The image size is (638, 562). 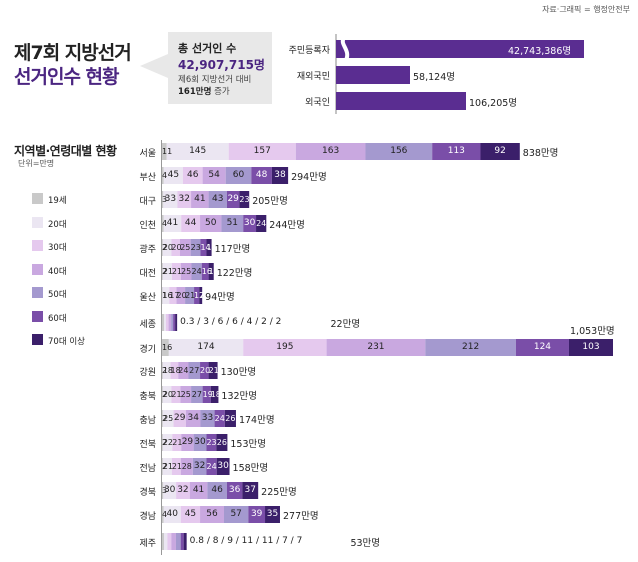 What do you see at coordinates (256, 420) in the screenshot?
I see `region-total-11: 174만명` at bounding box center [256, 420].